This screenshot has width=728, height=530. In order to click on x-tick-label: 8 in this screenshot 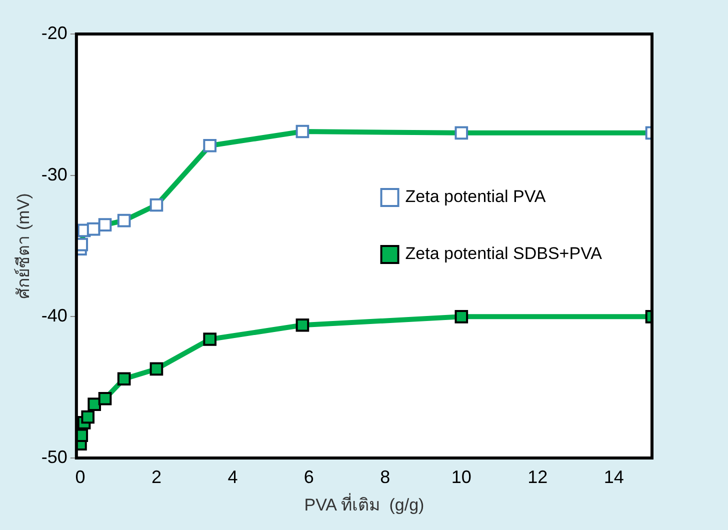, I will do `click(385, 476)`.